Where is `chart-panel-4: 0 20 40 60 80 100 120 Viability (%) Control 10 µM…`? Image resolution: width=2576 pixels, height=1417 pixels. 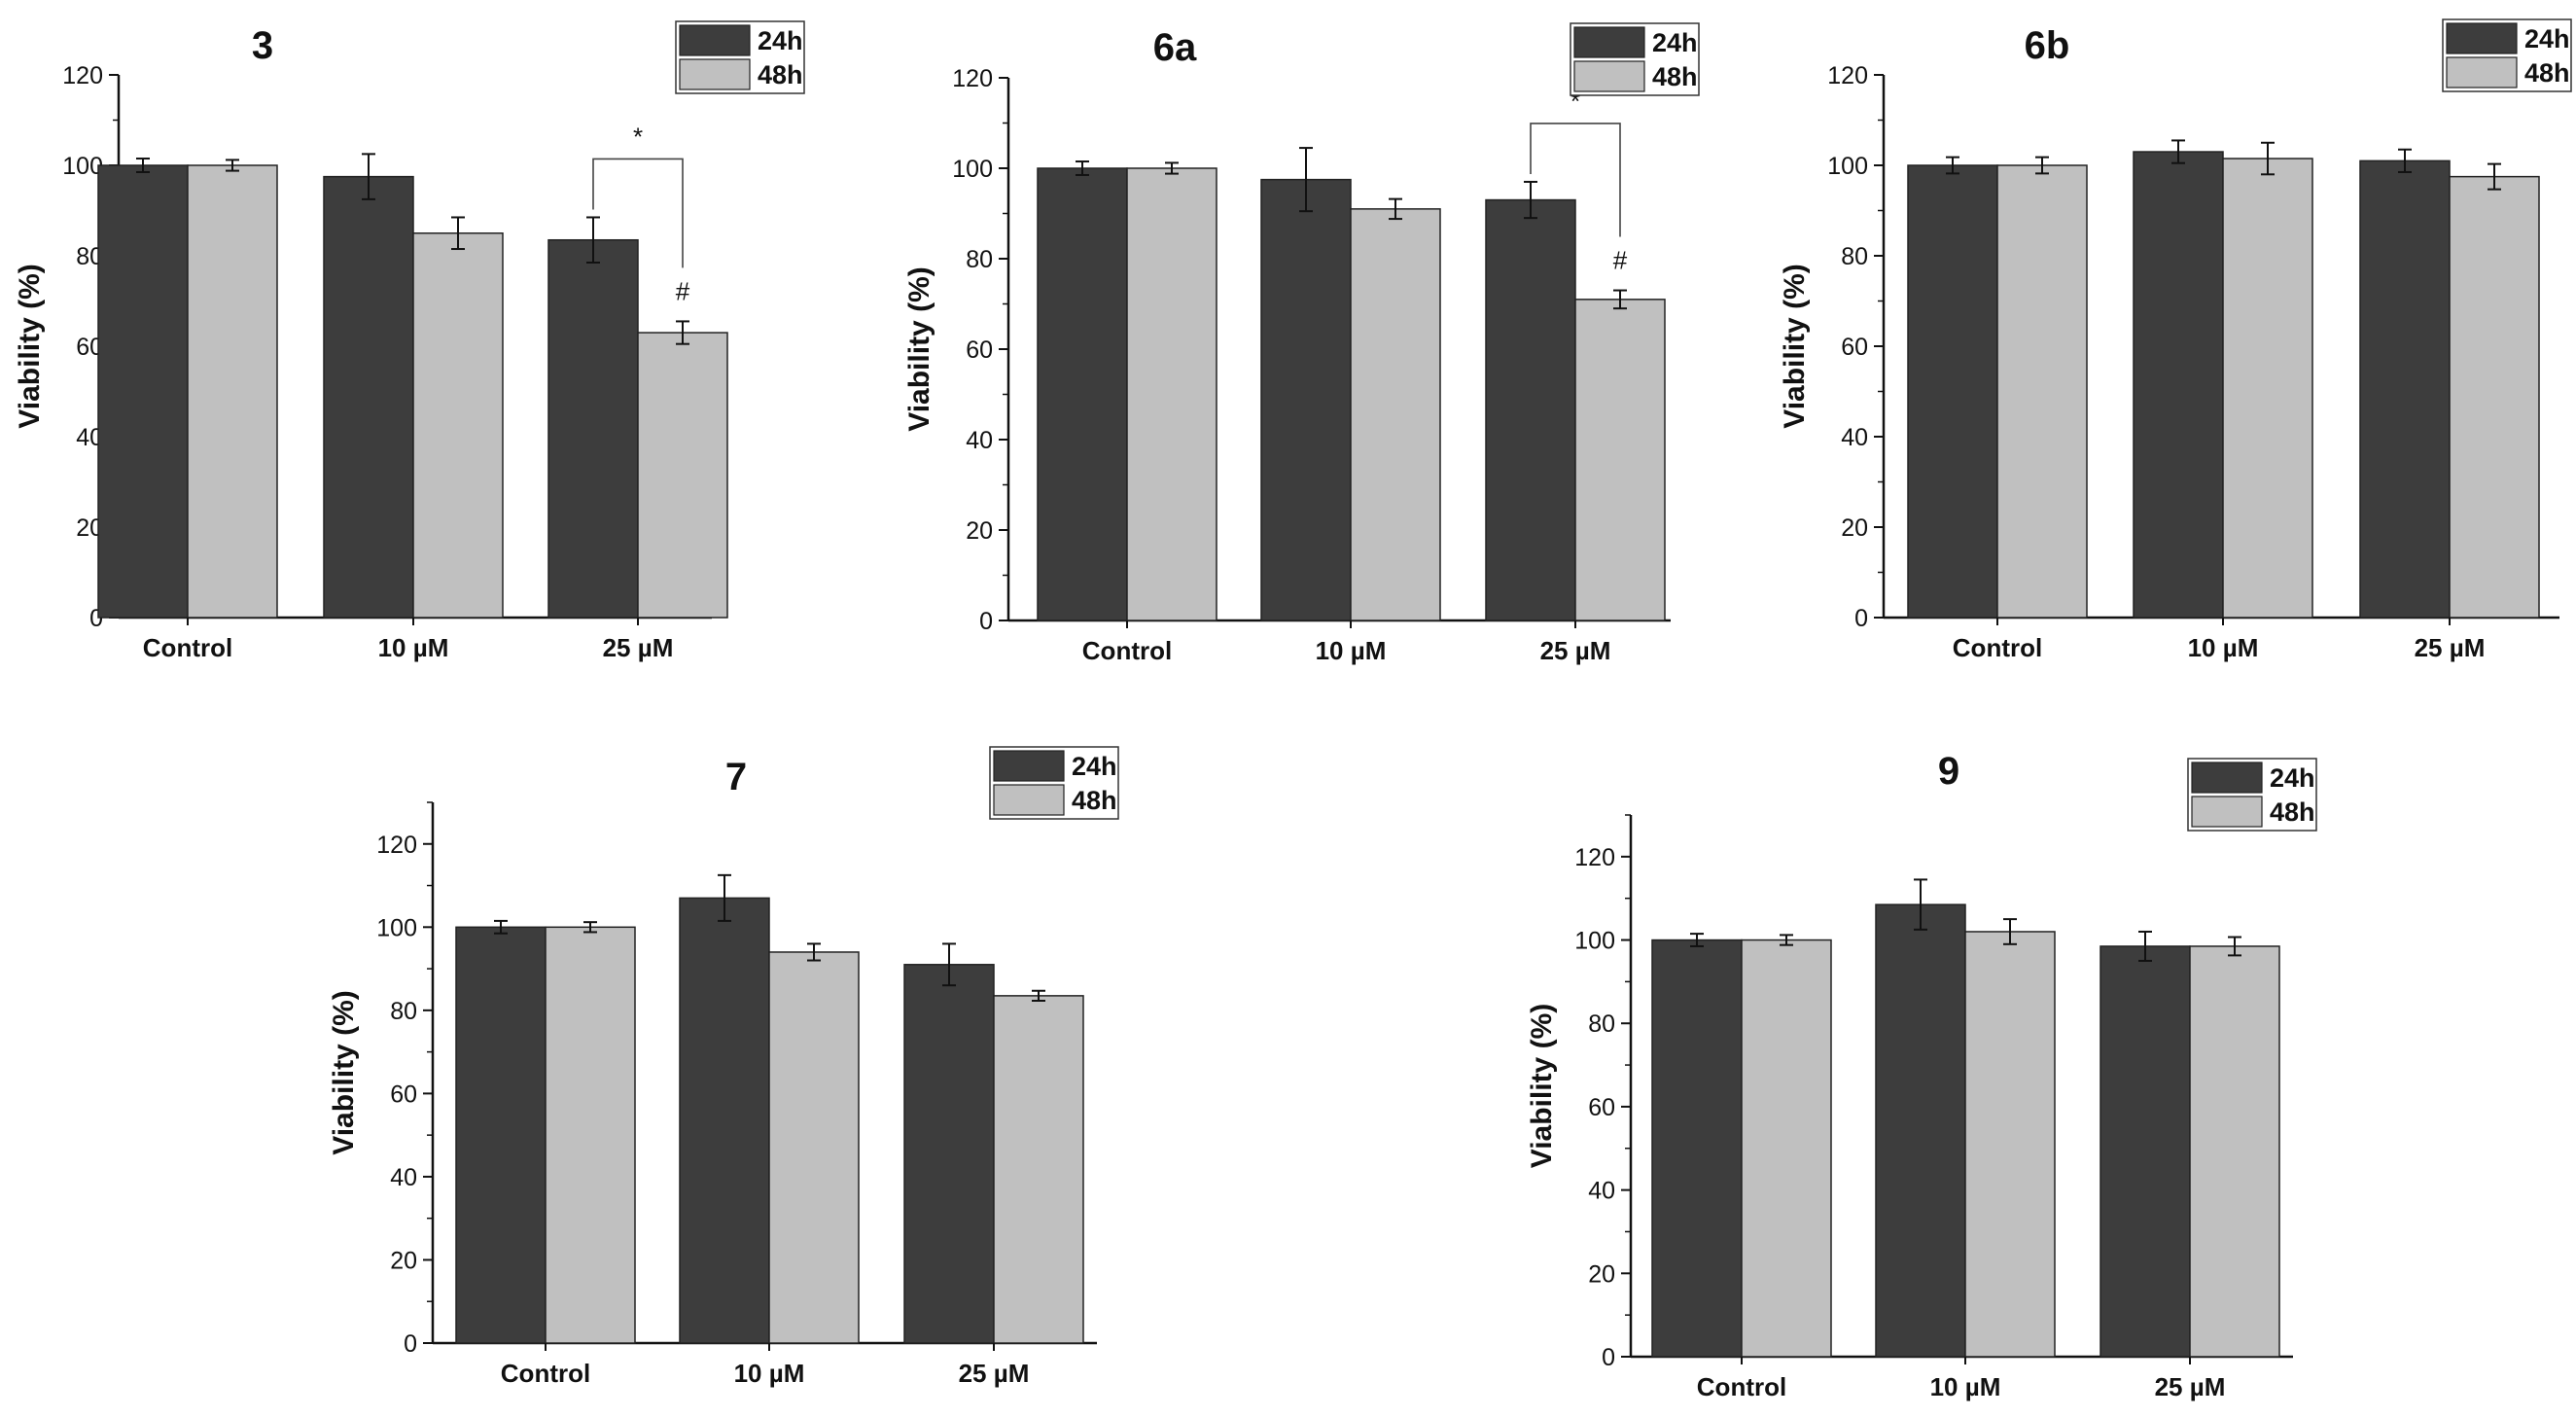
chart-panel-4: 0 20 40 60 80 100 120 Viability (%) Control 10 µM… is located at coordinates (724, 1067).